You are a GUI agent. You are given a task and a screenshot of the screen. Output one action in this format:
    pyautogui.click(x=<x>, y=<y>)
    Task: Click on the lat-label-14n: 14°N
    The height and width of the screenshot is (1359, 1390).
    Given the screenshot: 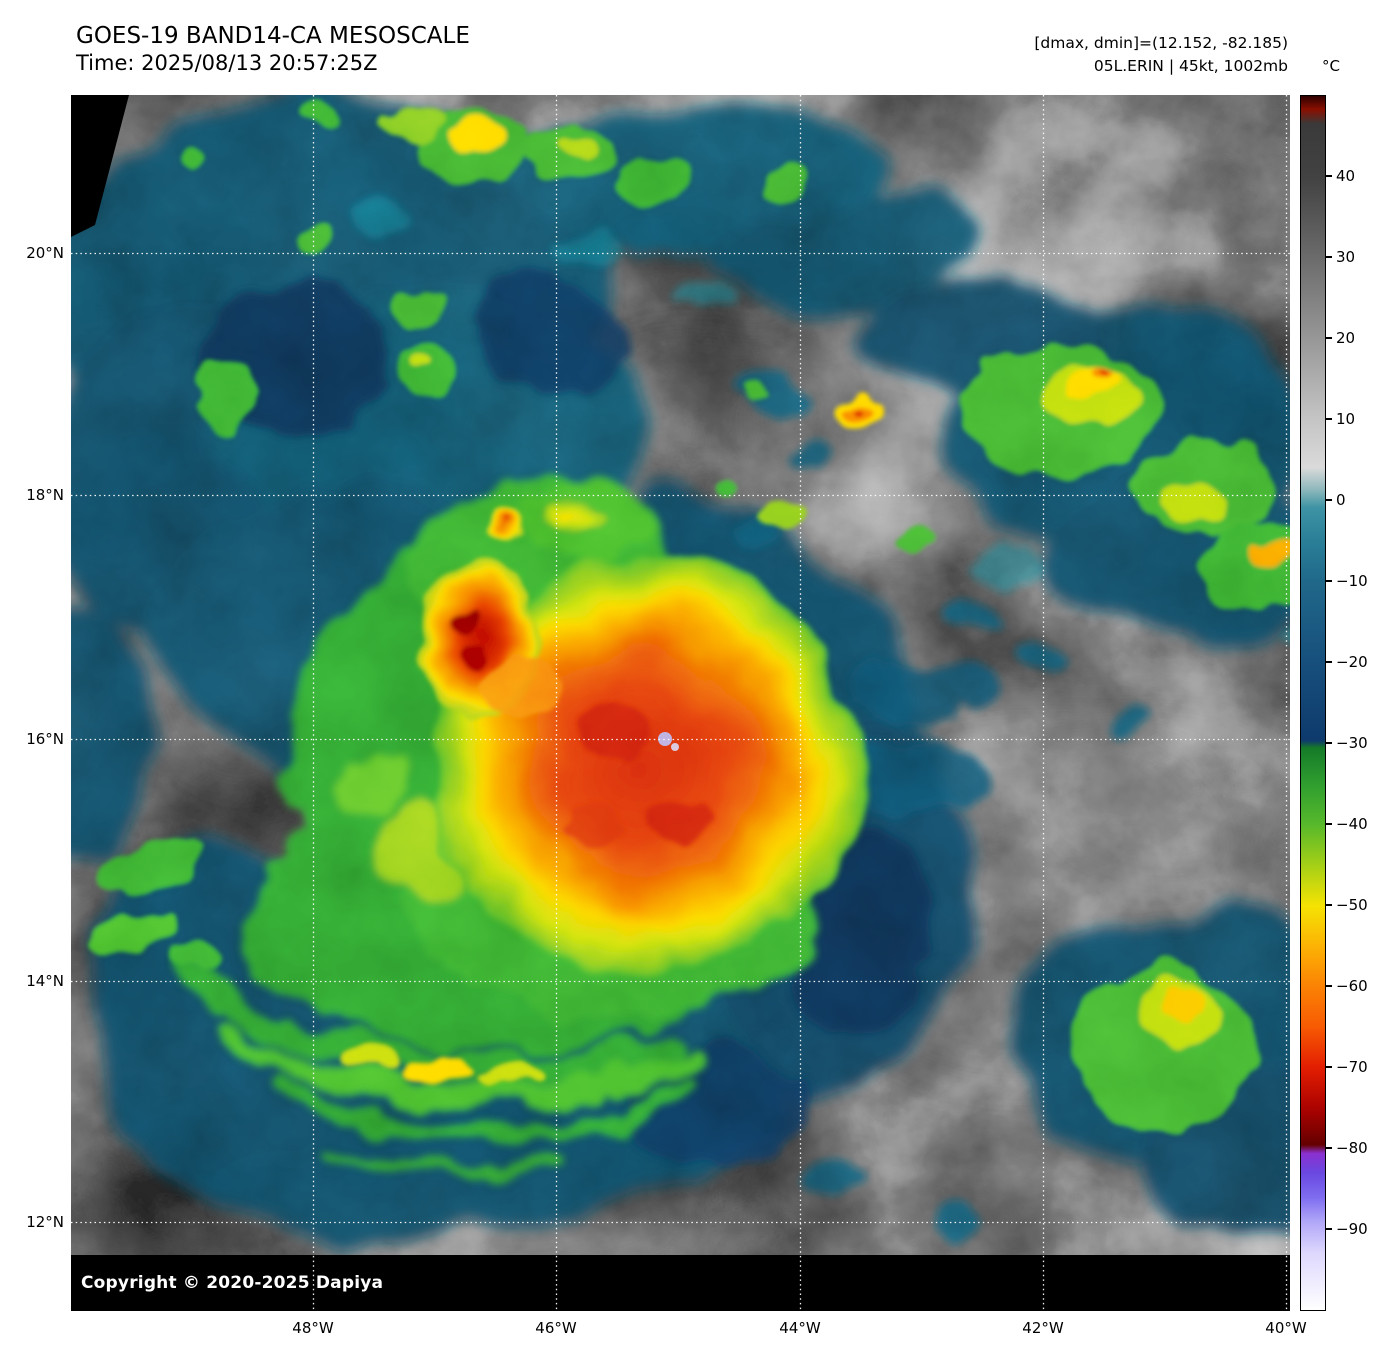 What is the action you would take?
    pyautogui.click(x=45, y=981)
    